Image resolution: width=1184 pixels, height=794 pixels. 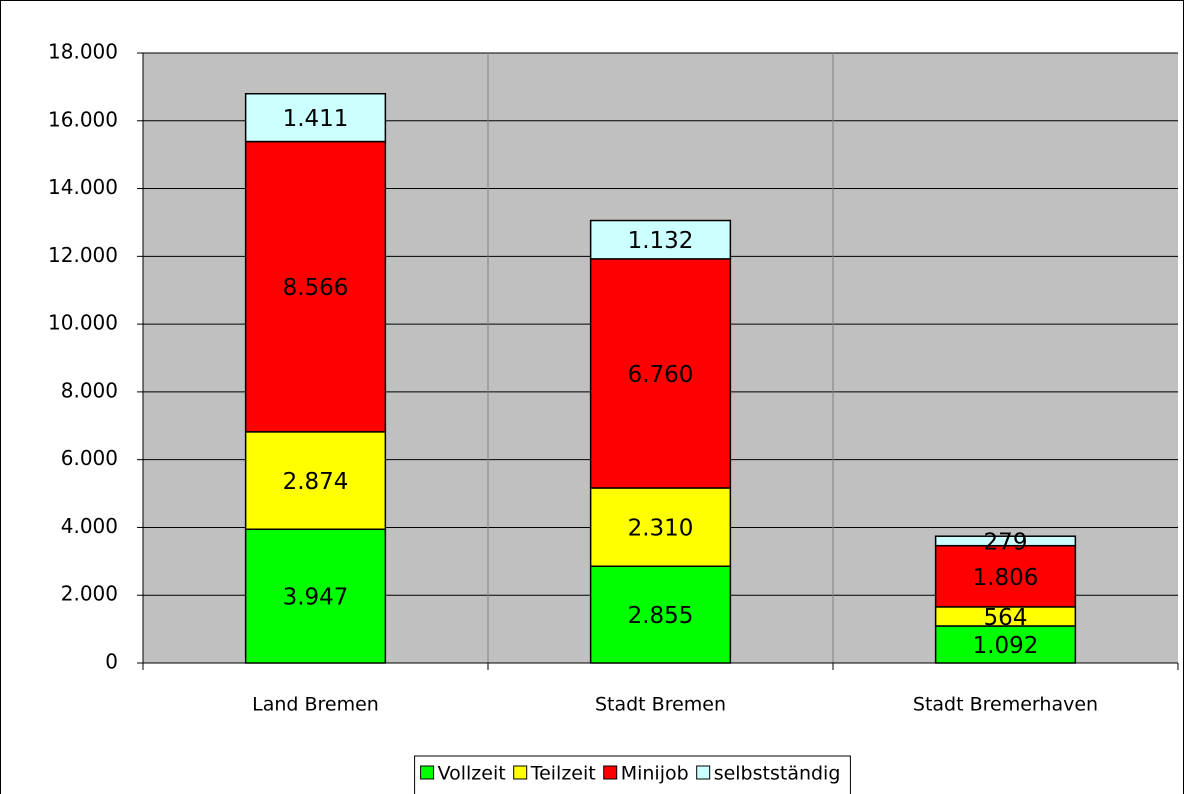 I want to click on y-tick-label: 16.000, so click(x=83, y=119).